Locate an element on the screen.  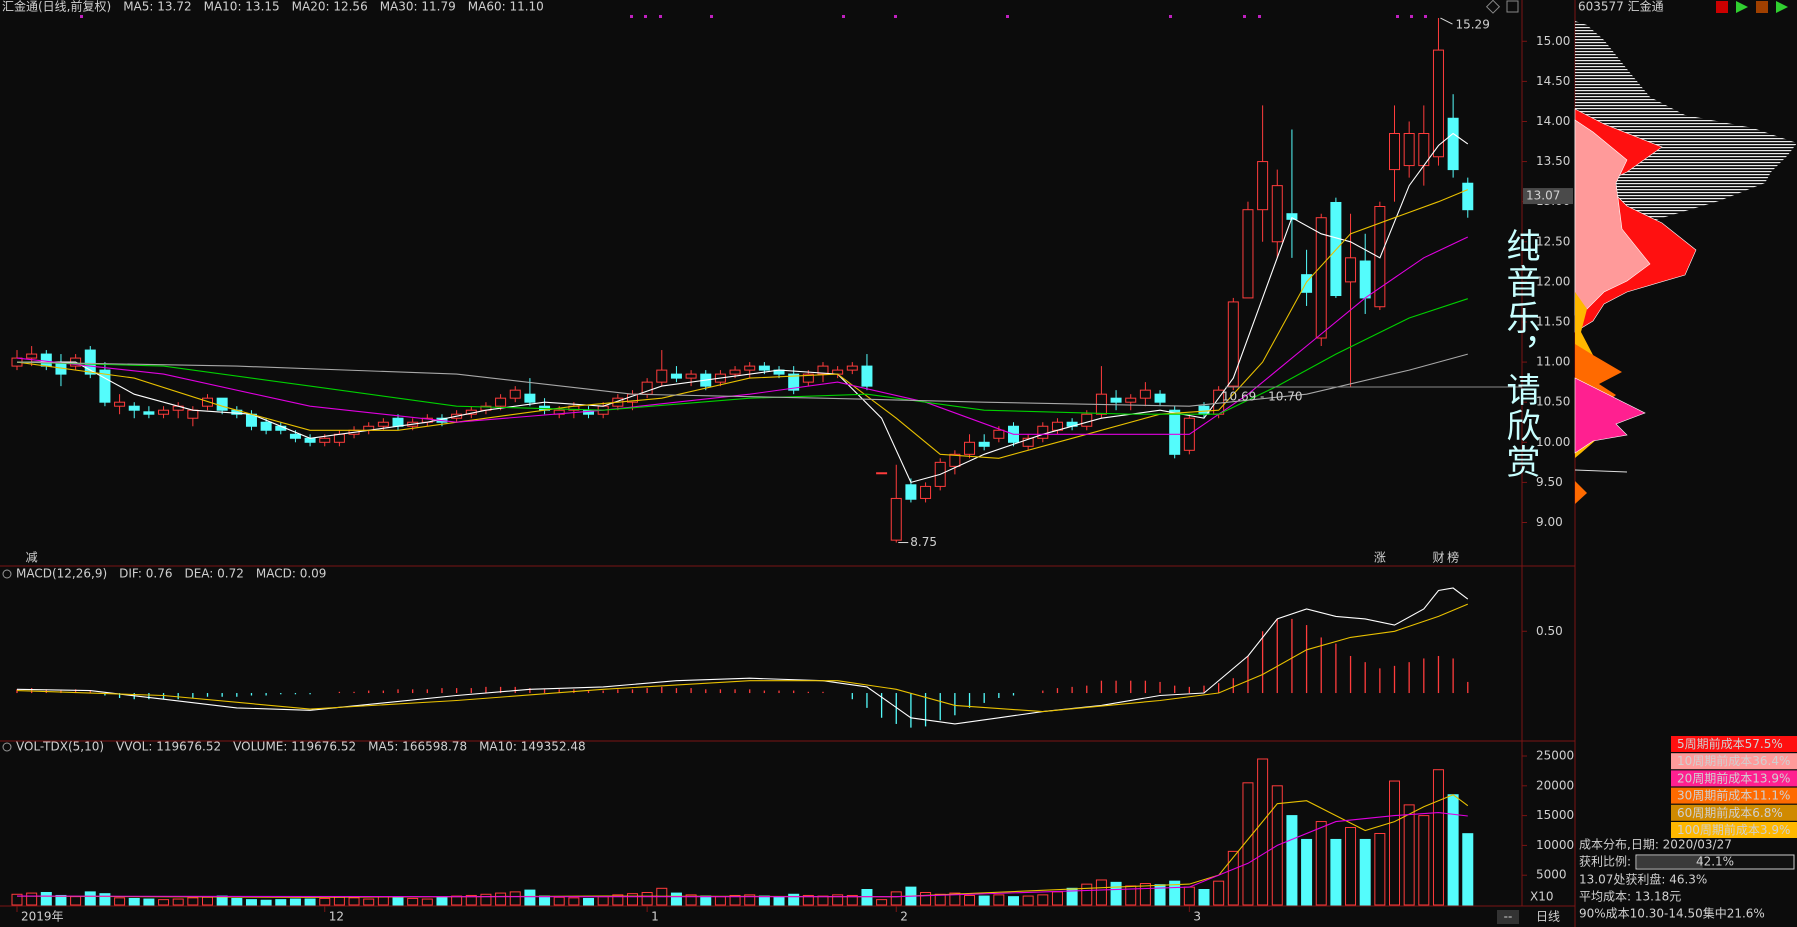
footer-button-label: -- is located at coordinates (1508, 917).